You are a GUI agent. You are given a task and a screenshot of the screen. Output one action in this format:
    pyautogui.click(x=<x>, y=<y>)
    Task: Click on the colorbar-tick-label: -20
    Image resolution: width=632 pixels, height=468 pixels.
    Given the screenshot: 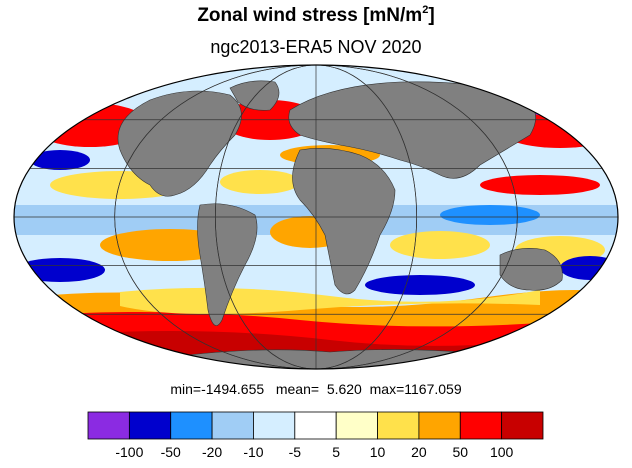 What is the action you would take?
    pyautogui.click(x=212, y=452)
    